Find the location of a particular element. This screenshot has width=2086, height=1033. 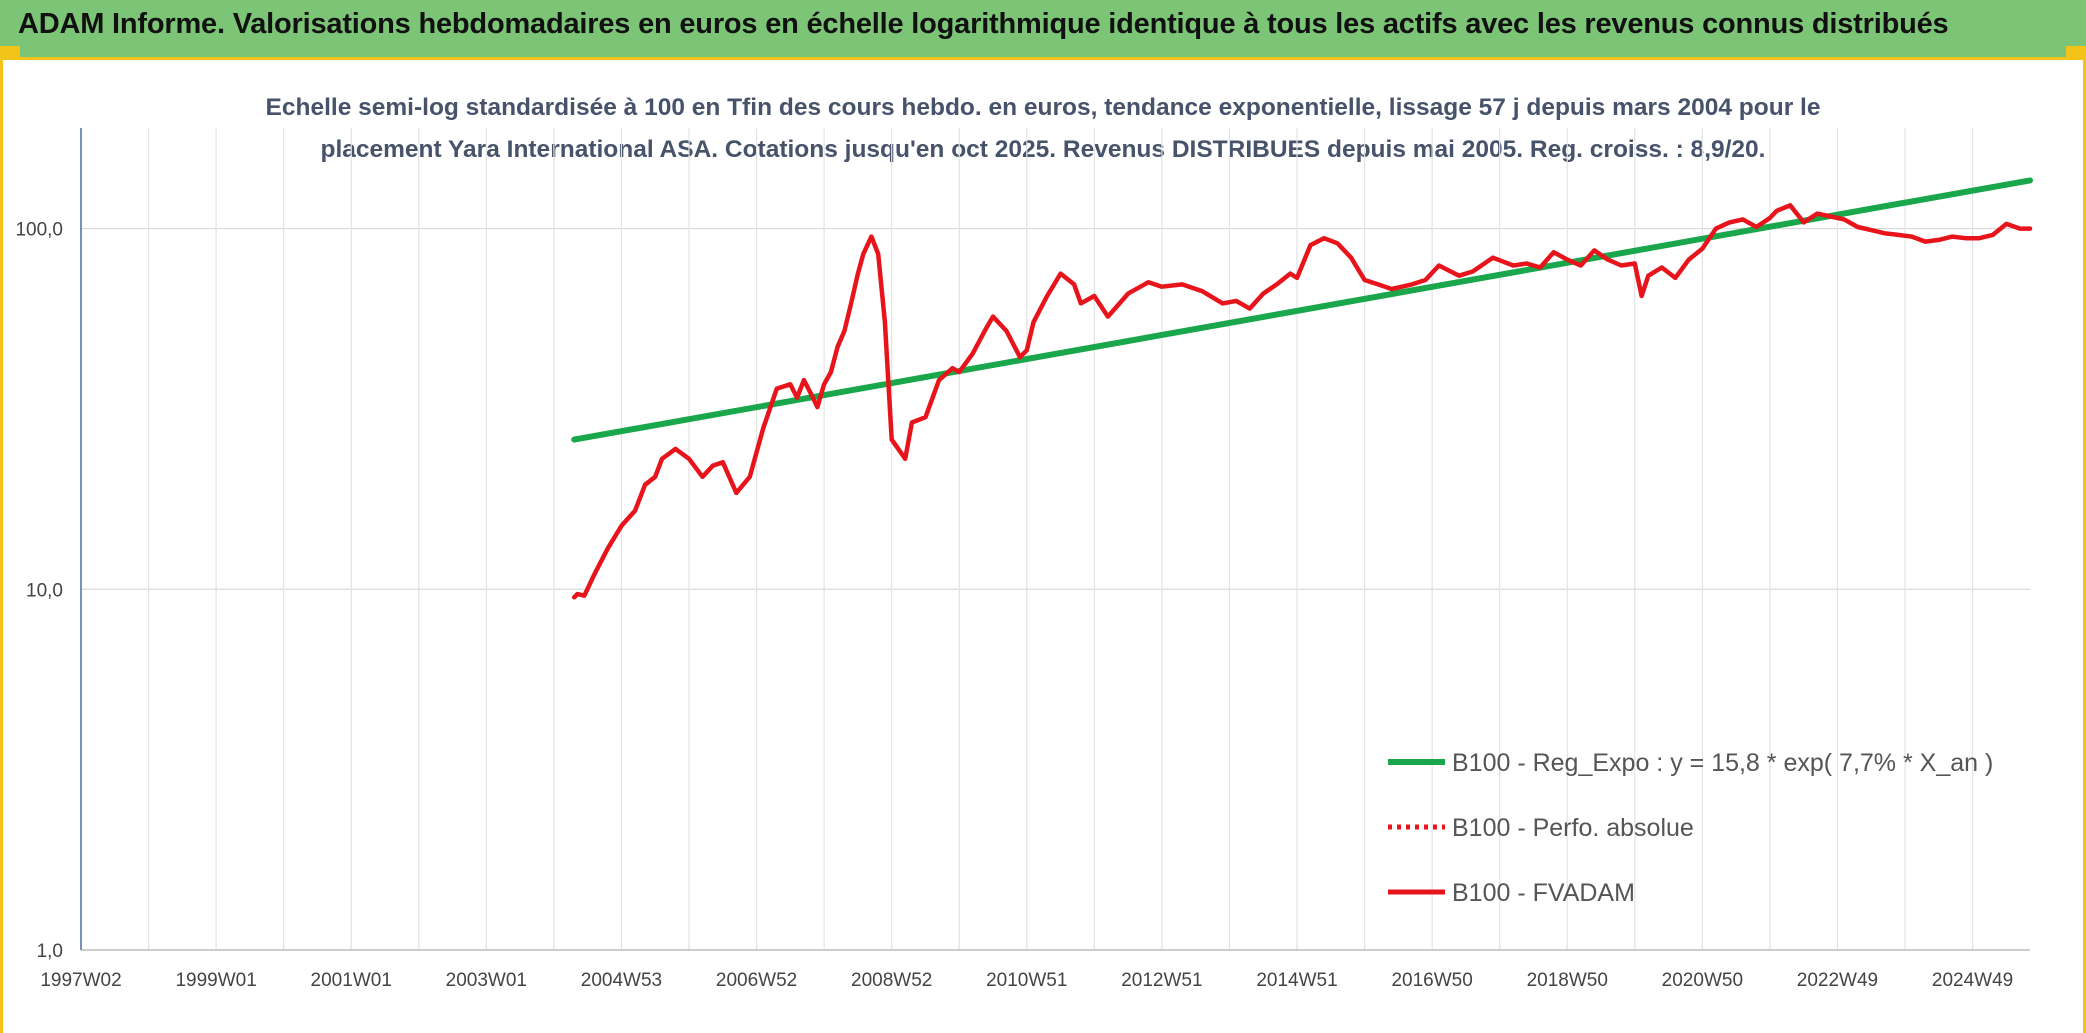

corner-accent-right is located at coordinates (2076, 53).